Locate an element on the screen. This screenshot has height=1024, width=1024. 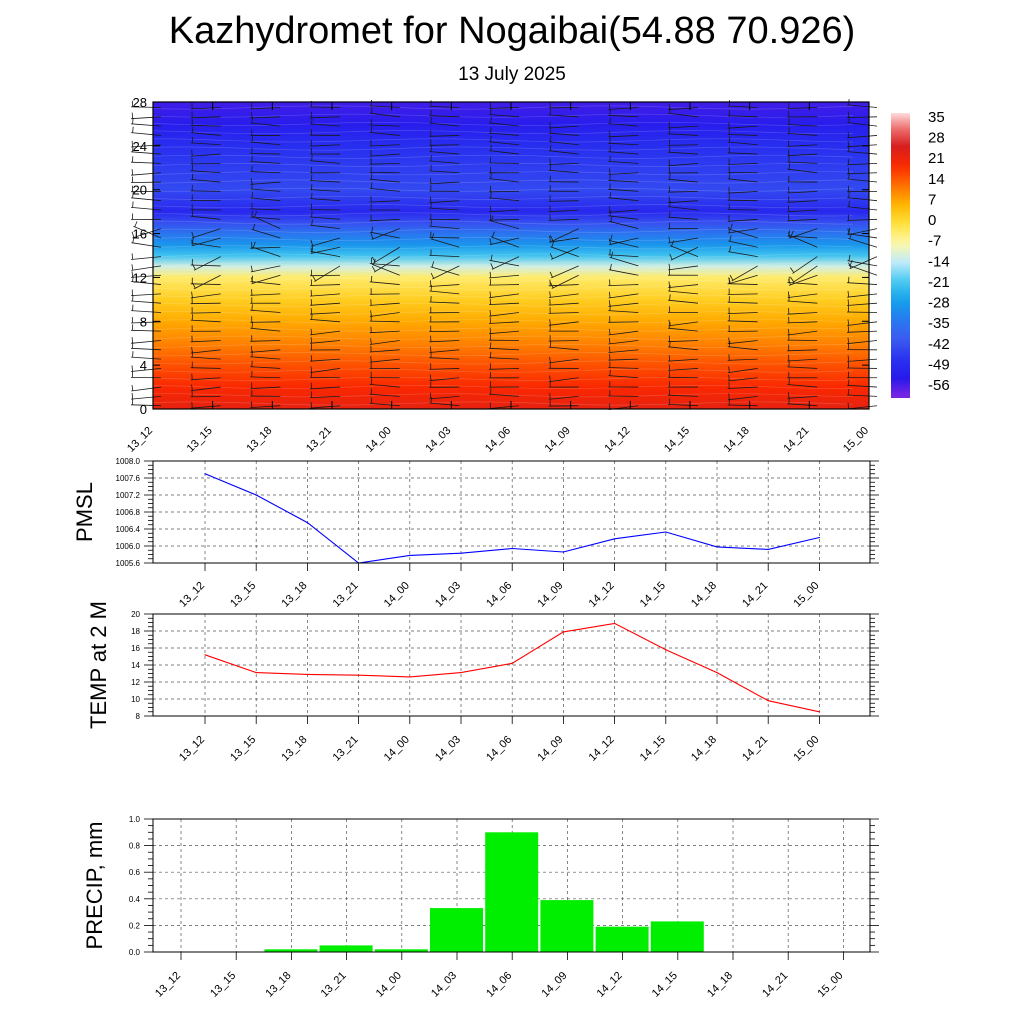
temp-y-tick-label: 16 is located at coordinates (135, 648).